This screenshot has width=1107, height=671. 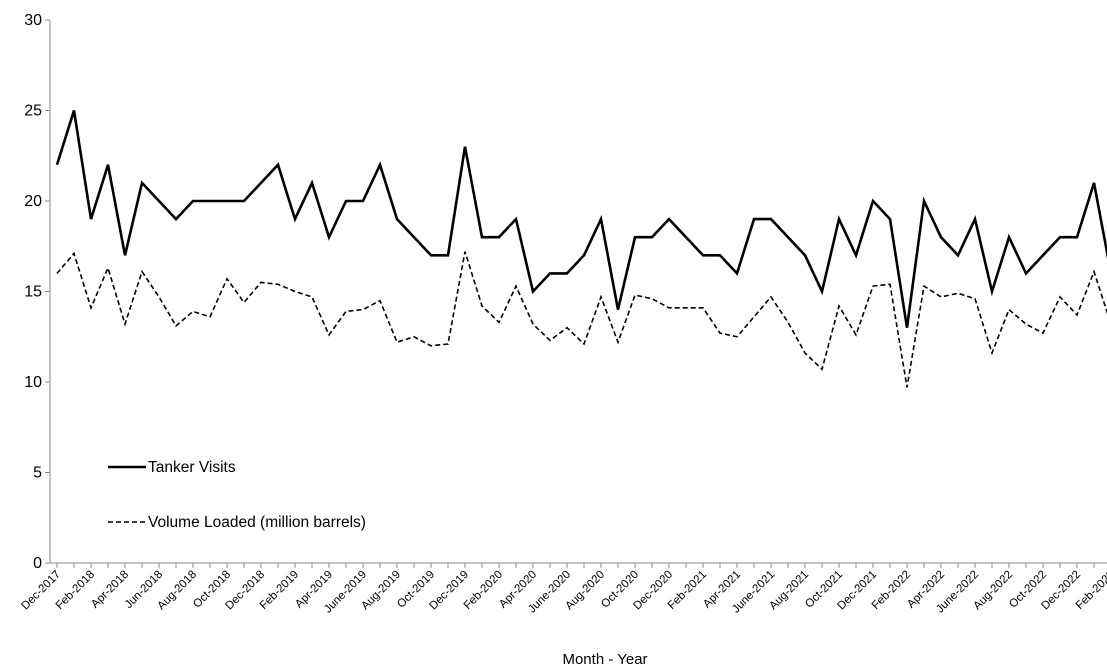 What do you see at coordinates (37, 473) in the screenshot?
I see `y-tick-label: 5` at bounding box center [37, 473].